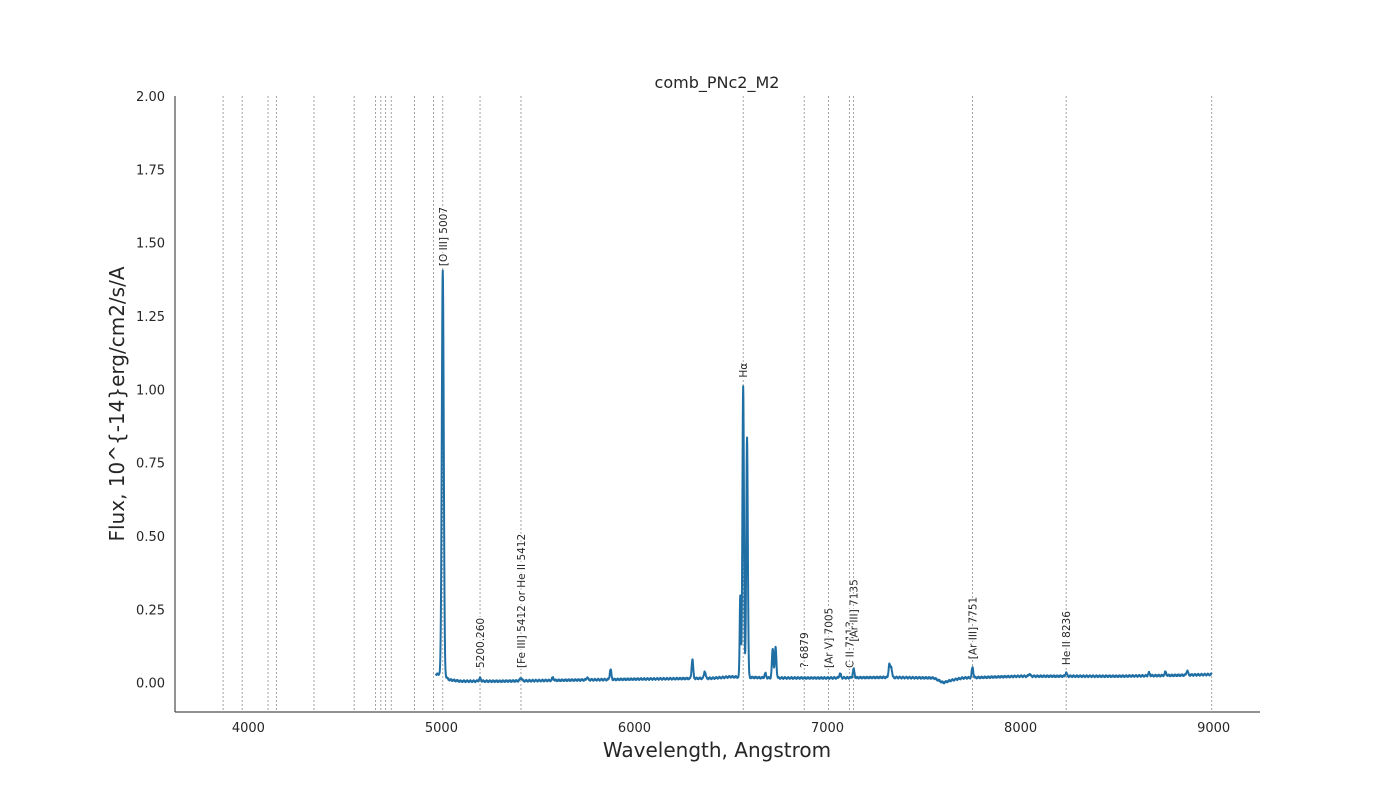  Describe the element at coordinates (481, 643) in the screenshot. I see `line-label: 5200.260` at that location.